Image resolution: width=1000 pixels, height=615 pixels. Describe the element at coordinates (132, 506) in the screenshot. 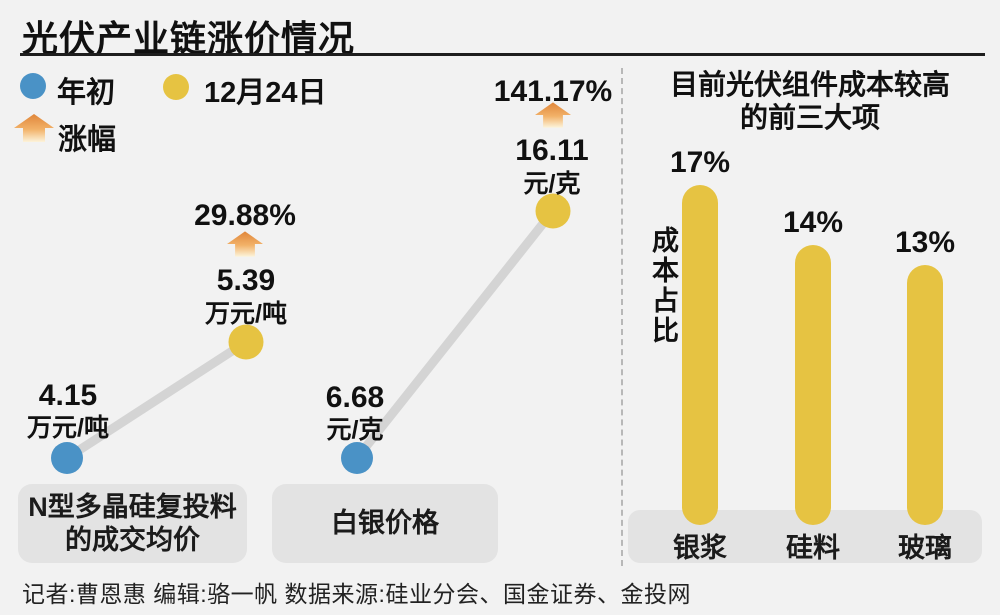

I see `polysilicon-category-line1: N型多晶硅复投料` at that location.